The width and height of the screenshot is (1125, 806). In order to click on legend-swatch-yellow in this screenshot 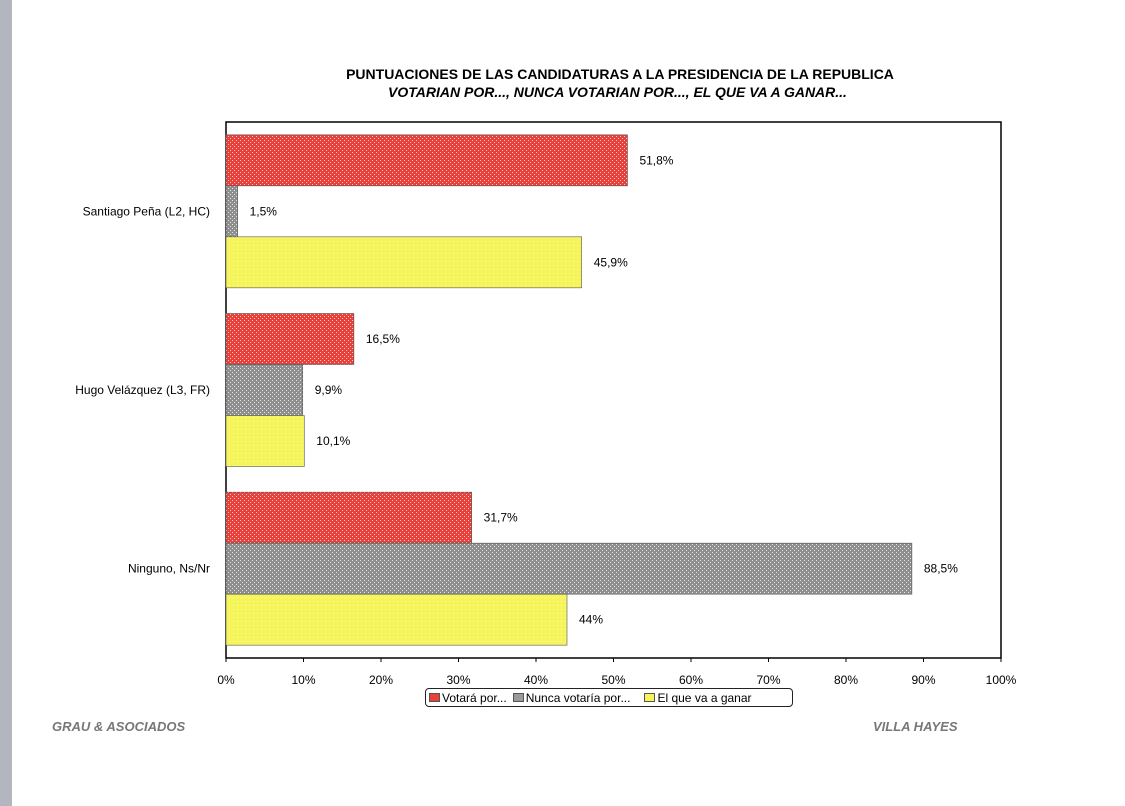, I will do `click(650, 697)`.